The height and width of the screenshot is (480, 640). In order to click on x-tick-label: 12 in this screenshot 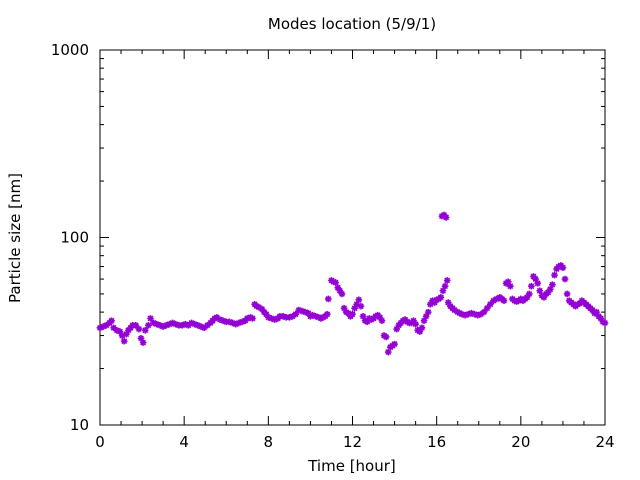, I will do `click(352, 442)`.